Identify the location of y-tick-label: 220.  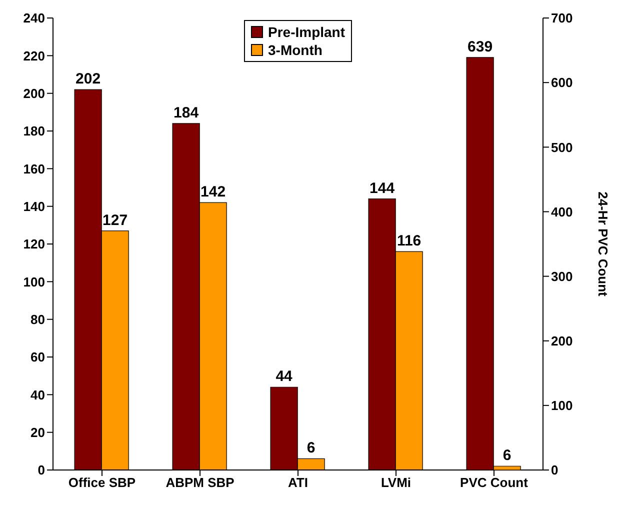
(34, 56).